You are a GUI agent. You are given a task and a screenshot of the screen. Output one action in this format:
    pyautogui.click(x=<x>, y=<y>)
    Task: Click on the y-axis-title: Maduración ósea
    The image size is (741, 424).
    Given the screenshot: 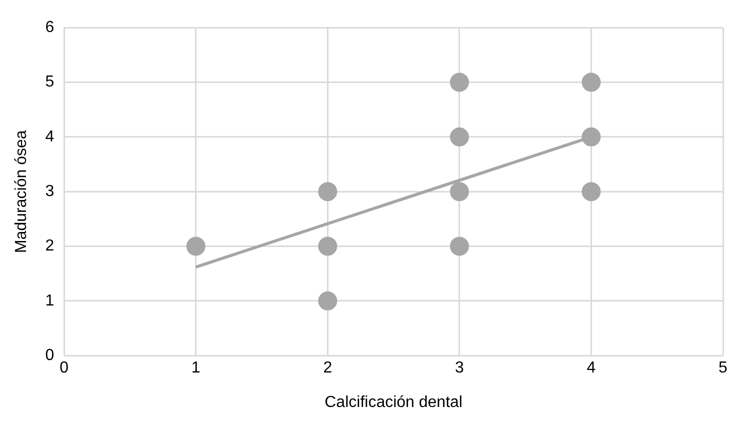 What is the action you would take?
    pyautogui.click(x=21, y=191)
    